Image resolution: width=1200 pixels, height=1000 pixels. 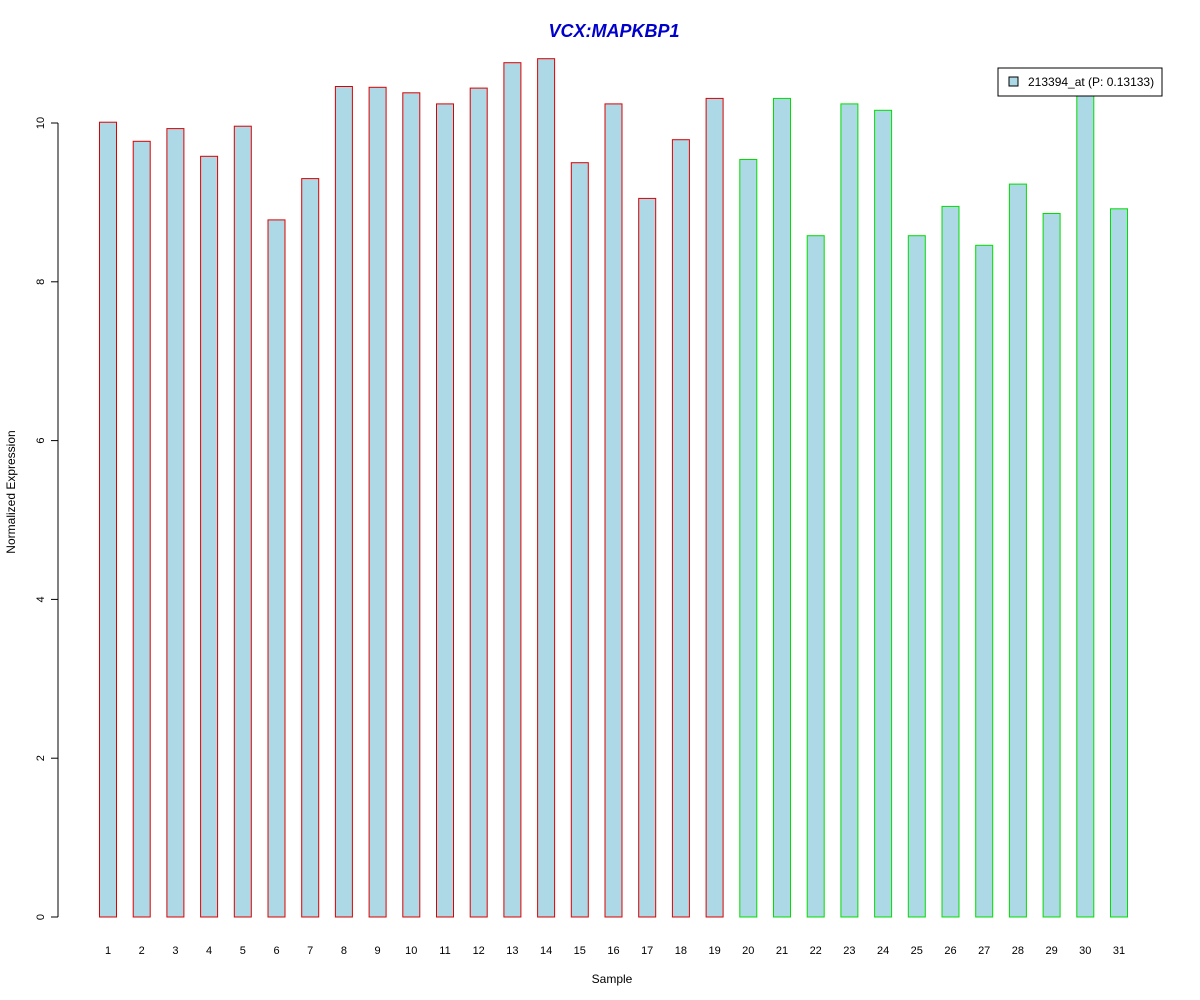 I want to click on y-tick-label: 10, so click(x=41, y=123).